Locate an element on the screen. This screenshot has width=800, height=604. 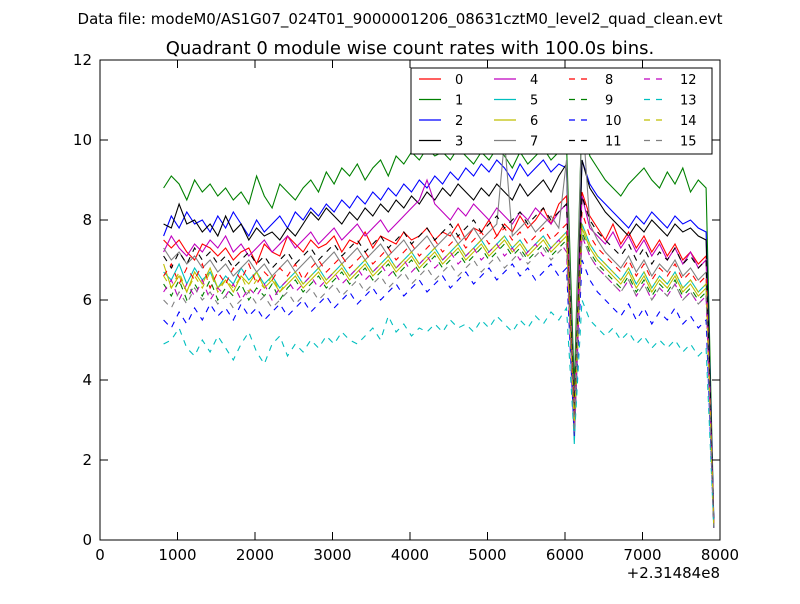
x-tick-label: 2000 is located at coordinates (255, 555).